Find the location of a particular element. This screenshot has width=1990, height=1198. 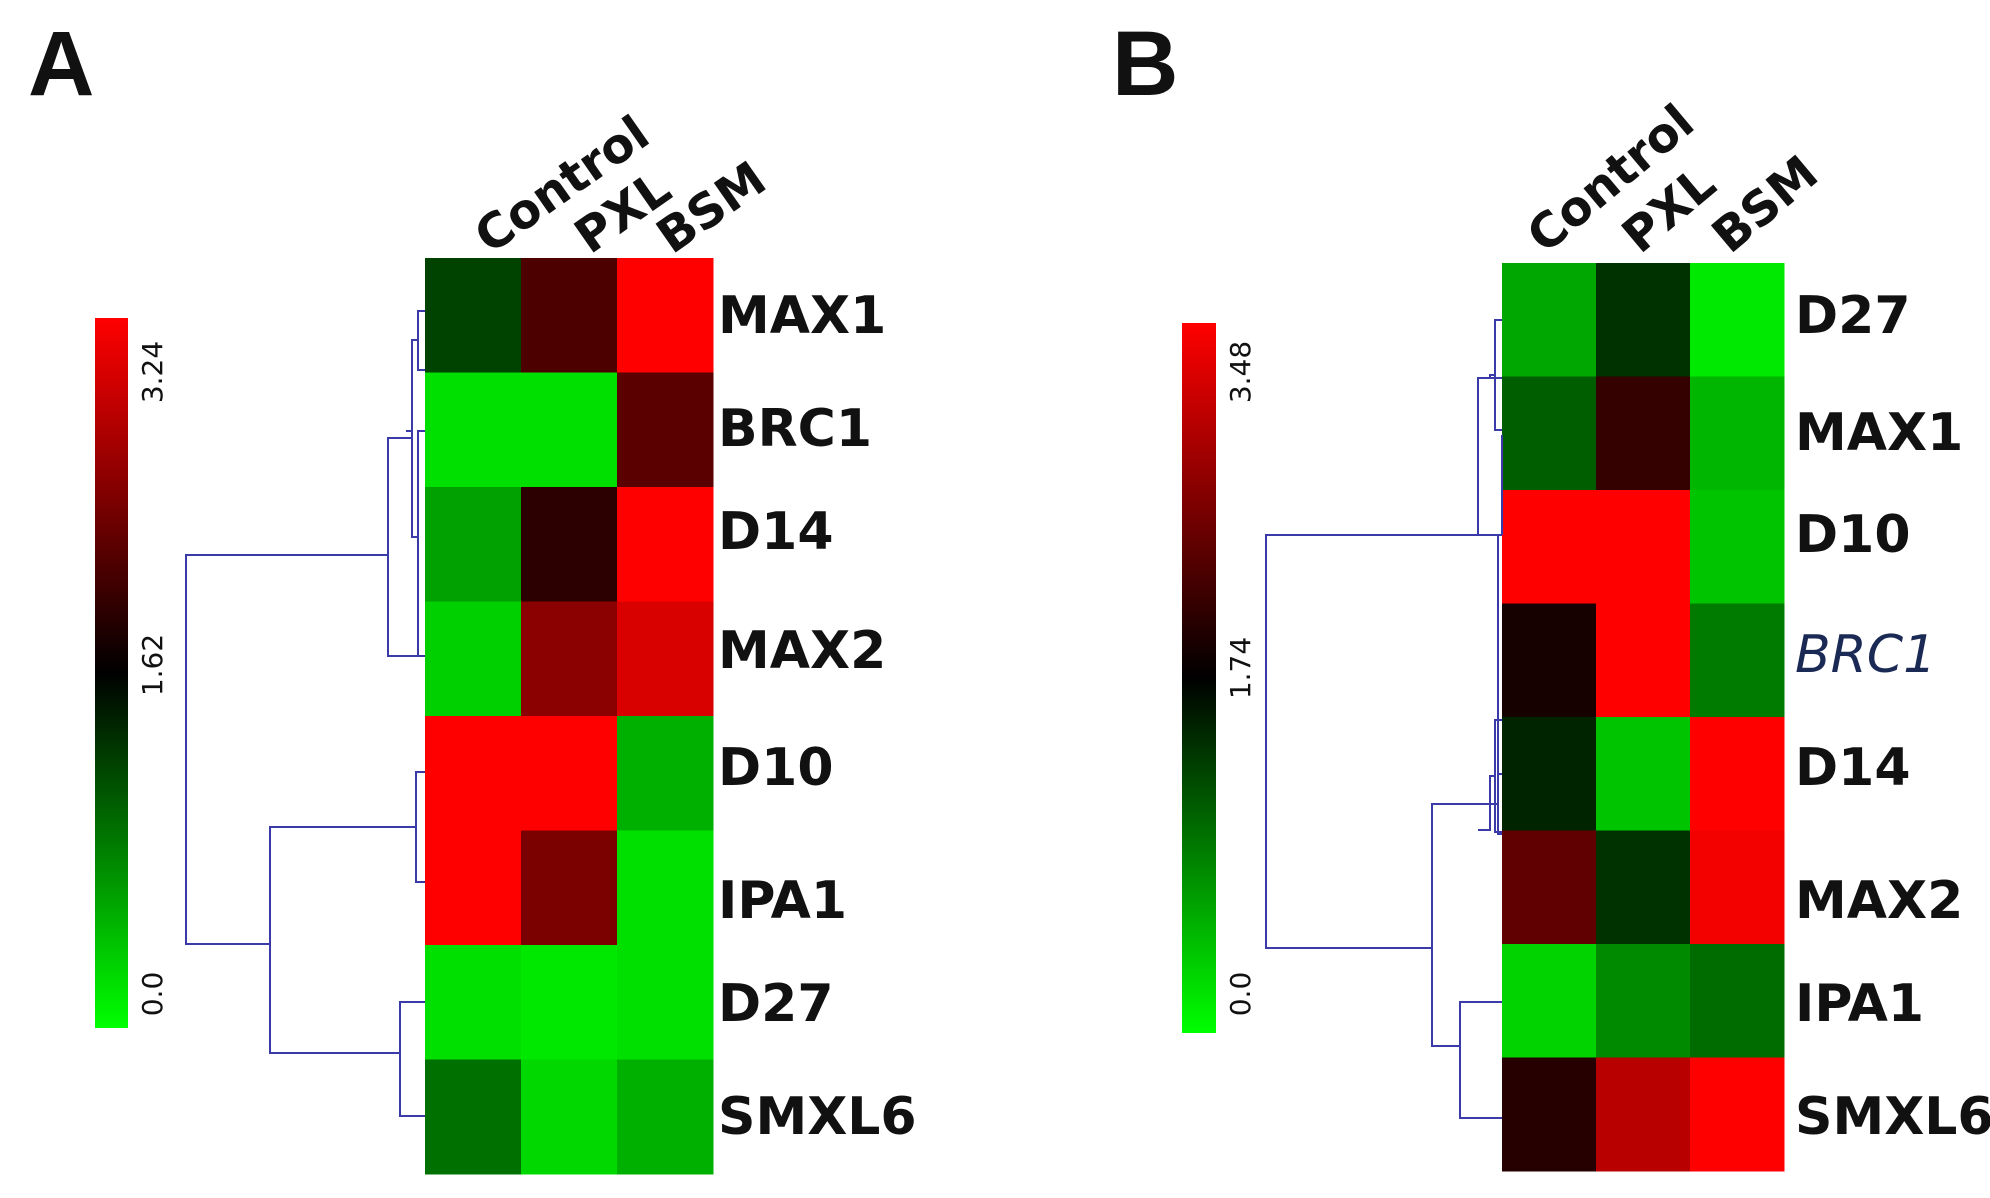

color-scale-tick-mid: 1.62 is located at coordinates (152, 665).